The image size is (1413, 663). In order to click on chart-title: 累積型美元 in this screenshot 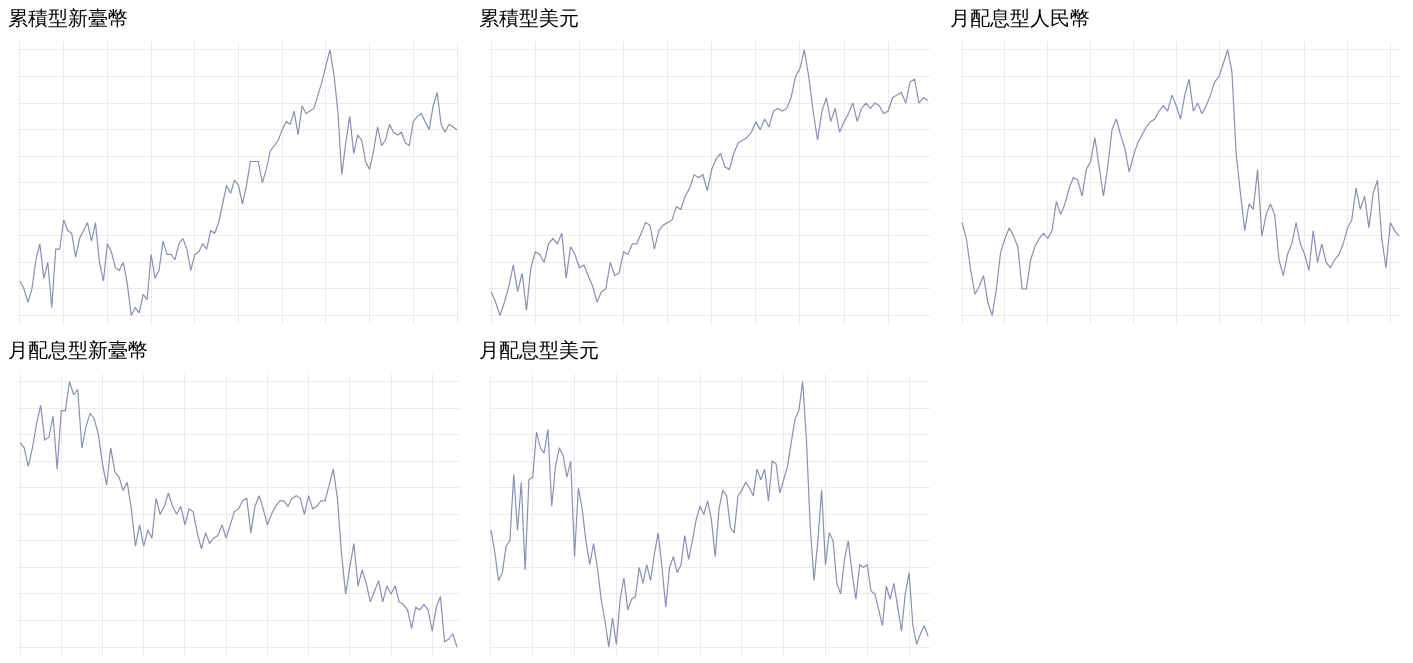, I will do `click(529, 18)`.